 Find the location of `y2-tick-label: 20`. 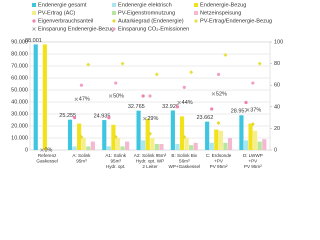

y2-tick-label: 20 is located at coordinates (277, 129).